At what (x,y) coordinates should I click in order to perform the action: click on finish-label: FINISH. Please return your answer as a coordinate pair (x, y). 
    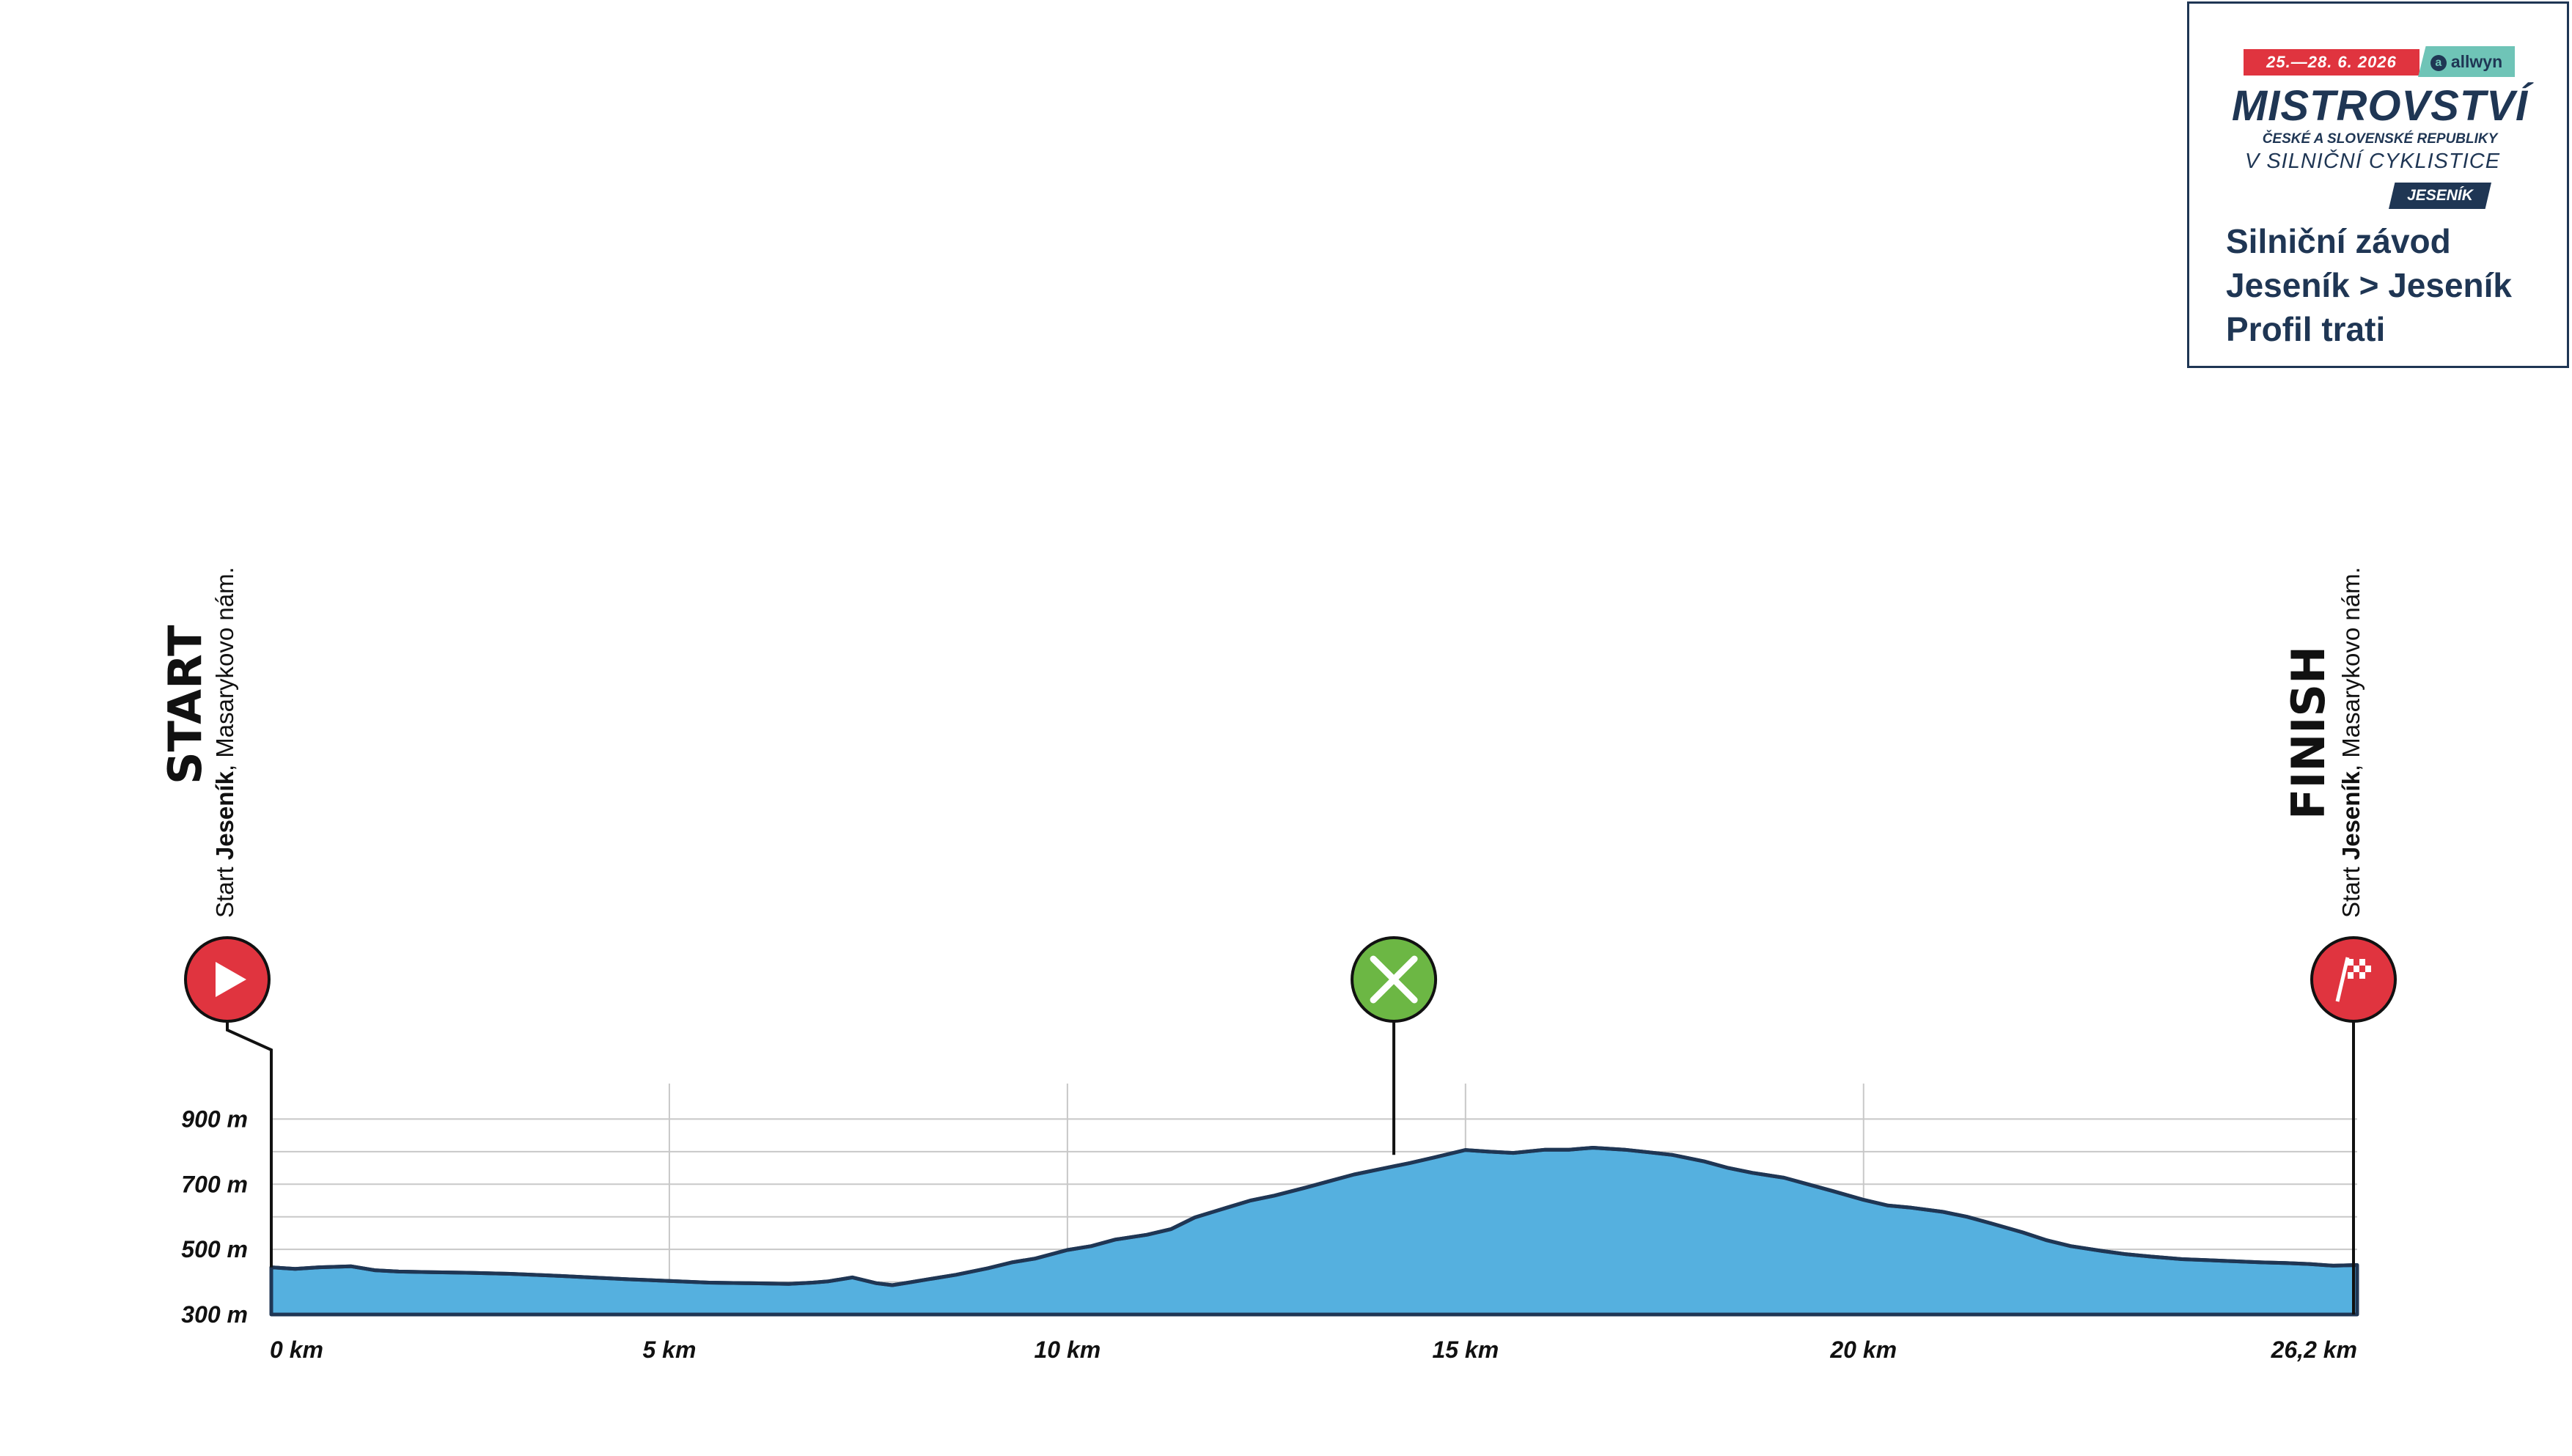
    Looking at the image, I should click on (2308, 733).